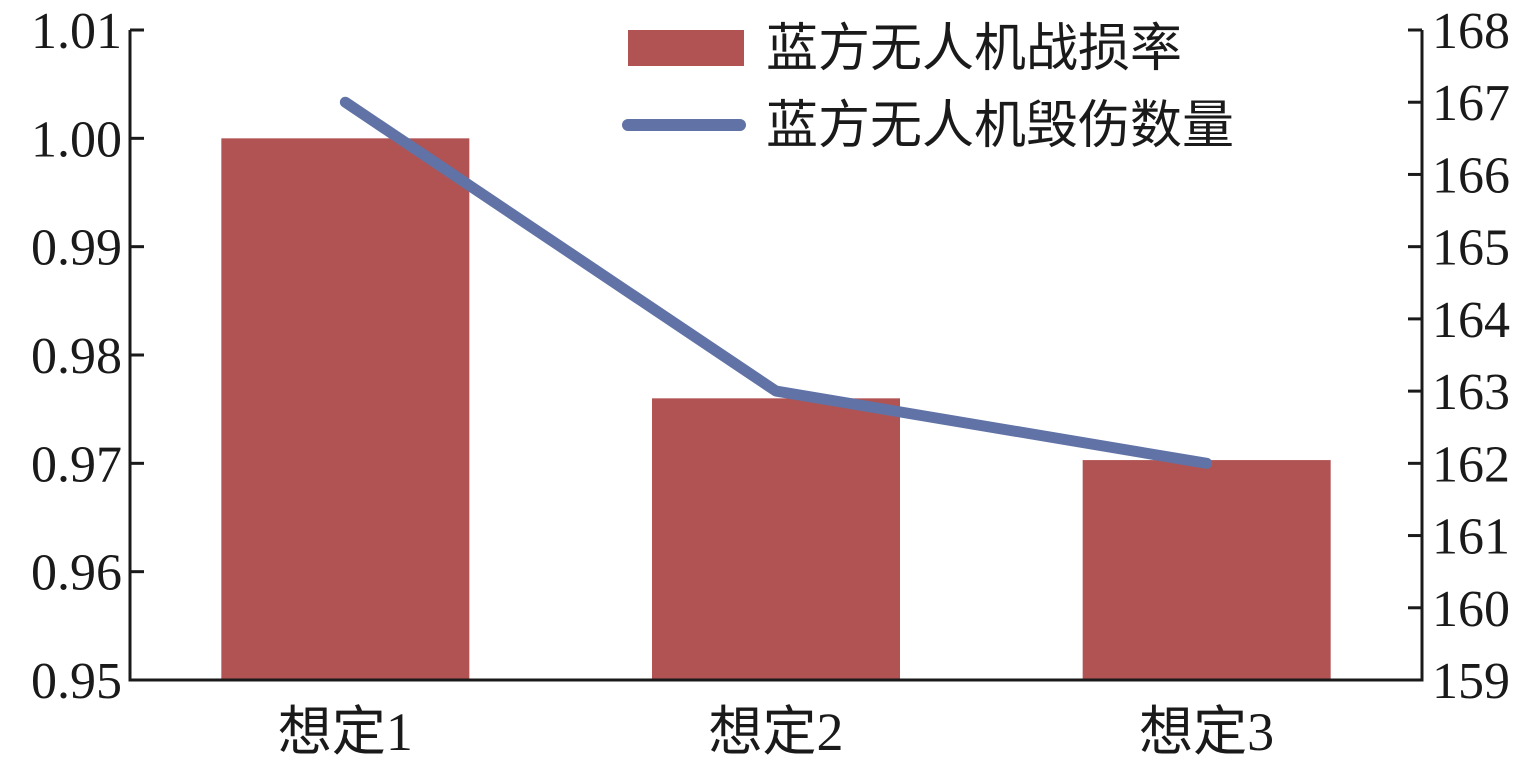 Image resolution: width=1534 pixels, height=761 pixels. What do you see at coordinates (1471, 320) in the screenshot?
I see `right-tick-label: 164` at bounding box center [1471, 320].